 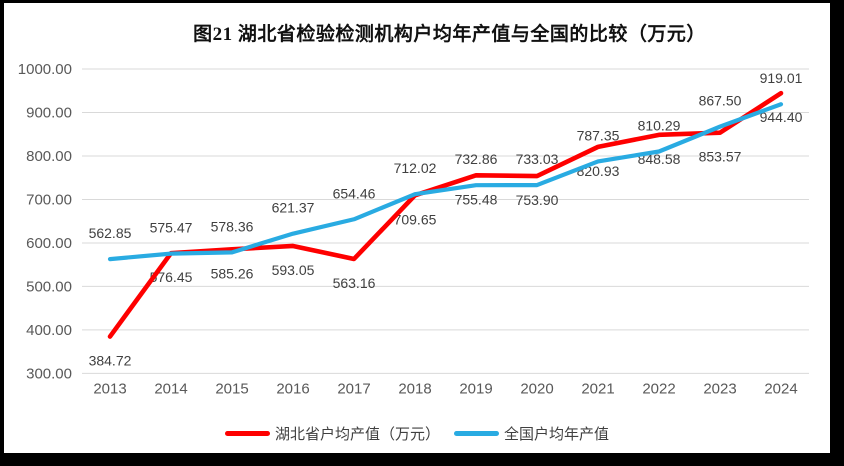 I want to click on y-axis-tick-label: 900.00, so click(x=49, y=113).